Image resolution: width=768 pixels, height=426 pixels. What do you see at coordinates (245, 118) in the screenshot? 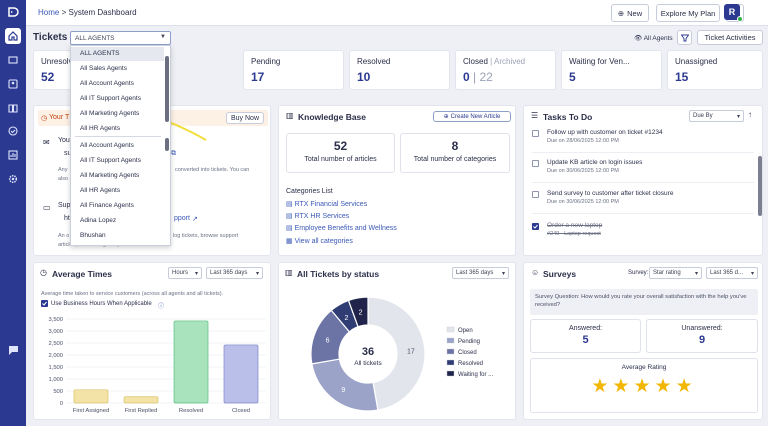
I see `buy-now-button: Buy Now` at bounding box center [245, 118].